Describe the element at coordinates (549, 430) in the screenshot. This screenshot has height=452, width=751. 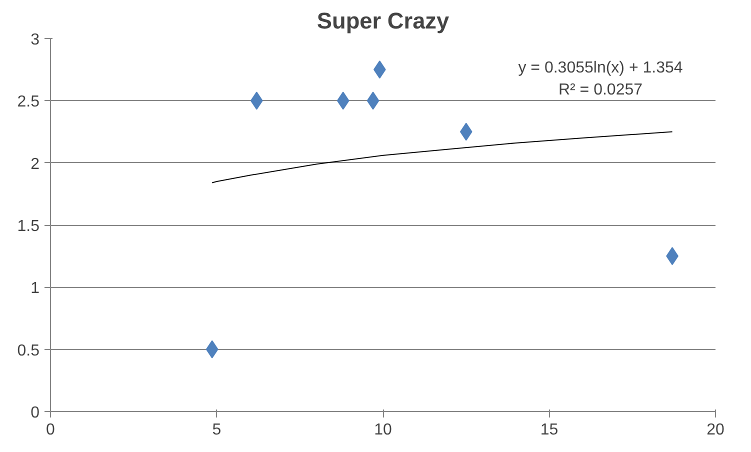
I see `x-tick-label: 15` at that location.